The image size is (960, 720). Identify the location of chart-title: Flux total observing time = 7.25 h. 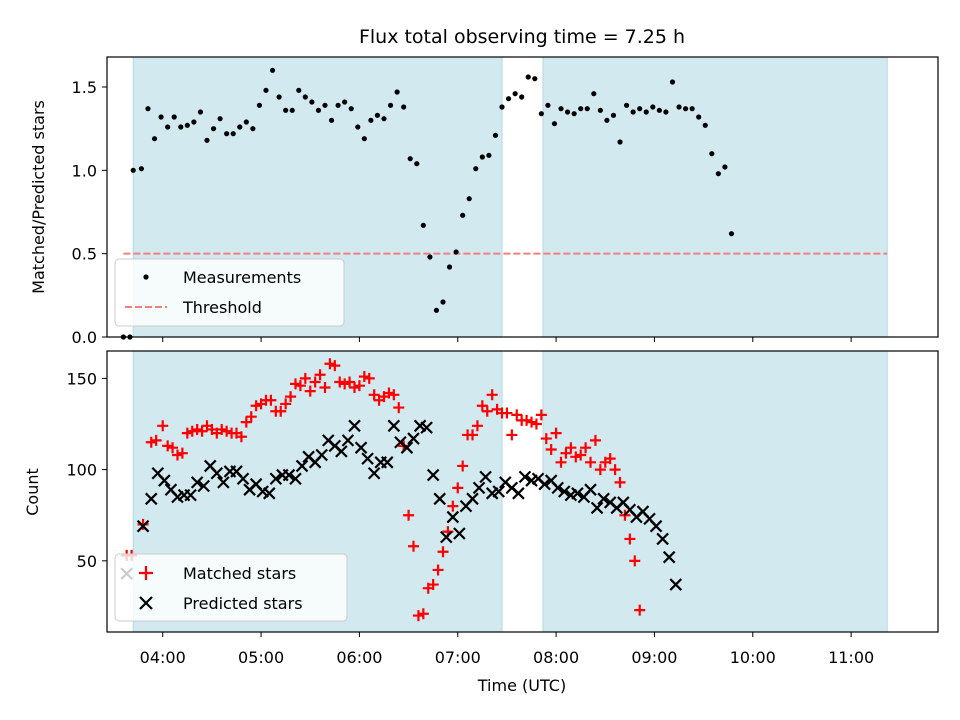
(522, 37).